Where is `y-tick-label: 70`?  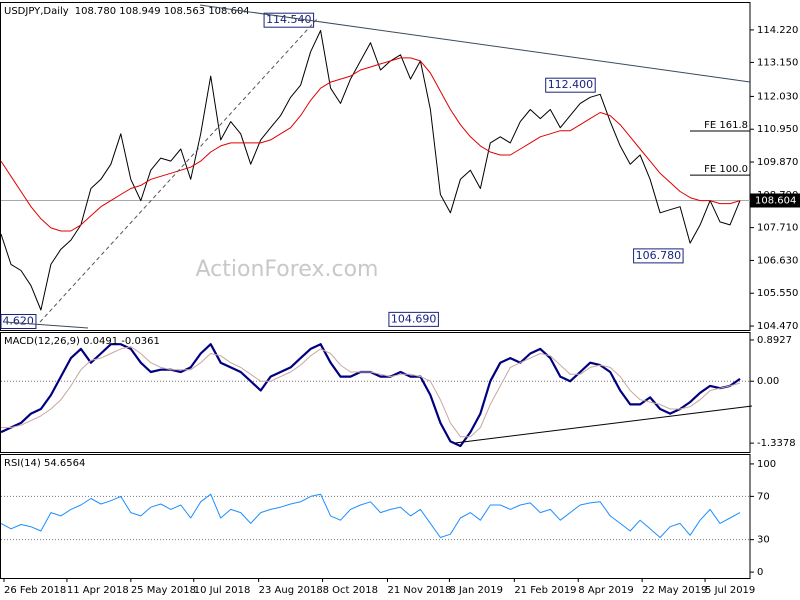
y-tick-label: 70 is located at coordinates (763, 496).